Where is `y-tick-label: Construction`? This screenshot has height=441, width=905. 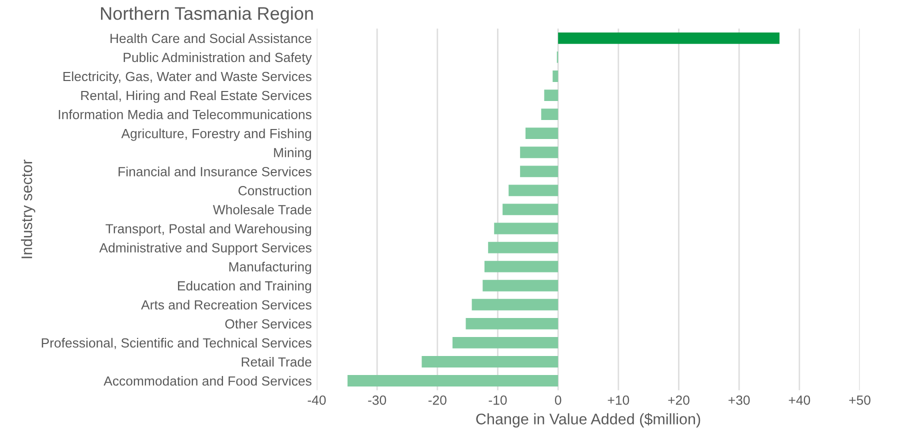
y-tick-label: Construction is located at coordinates (275, 191).